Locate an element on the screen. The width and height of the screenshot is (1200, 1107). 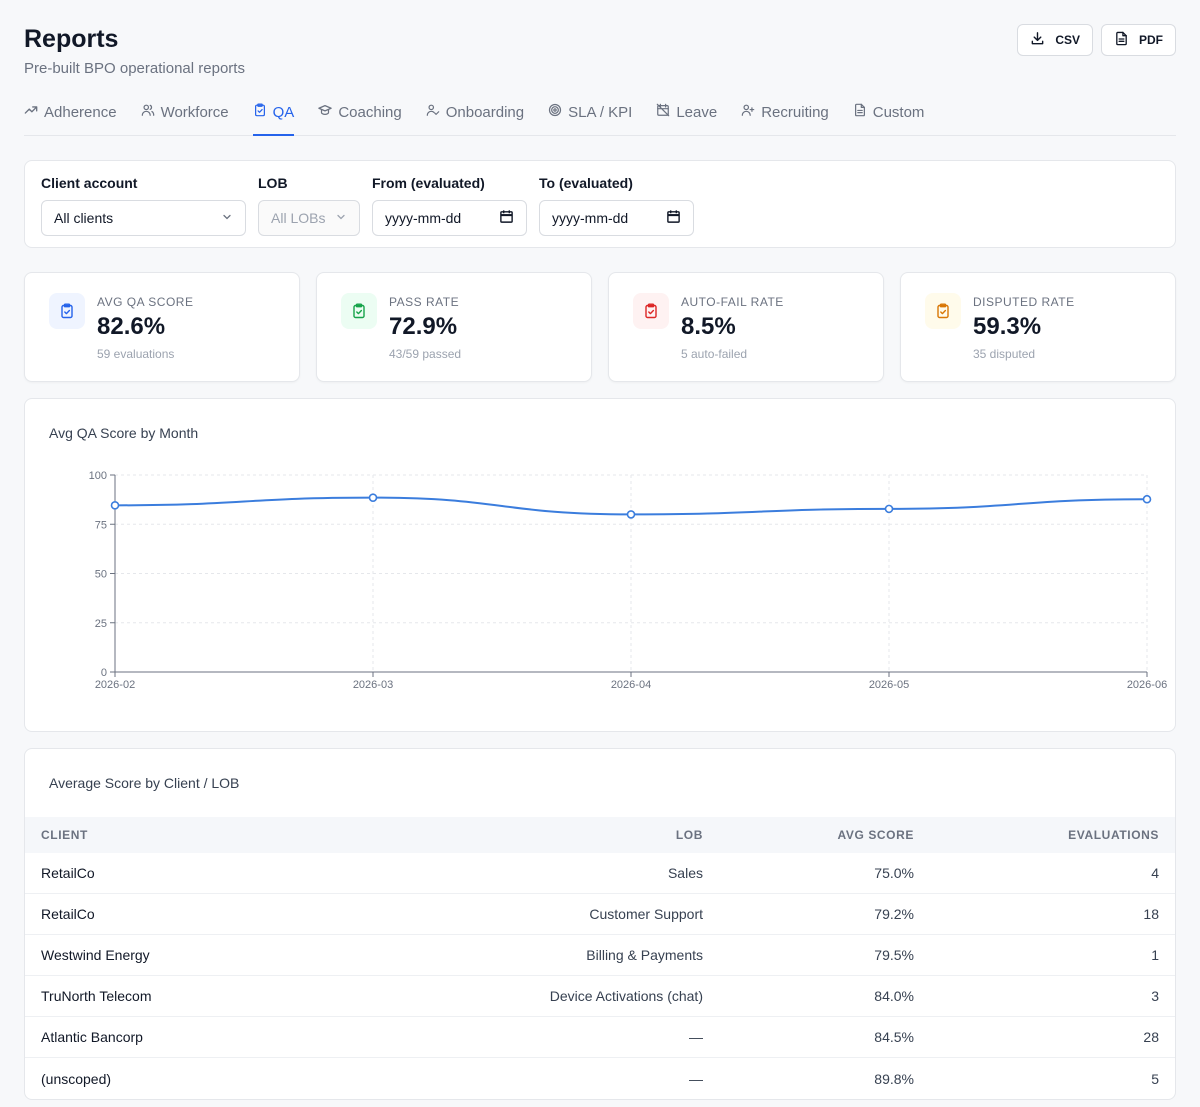
tab-label: Workforce is located at coordinates (194, 112).